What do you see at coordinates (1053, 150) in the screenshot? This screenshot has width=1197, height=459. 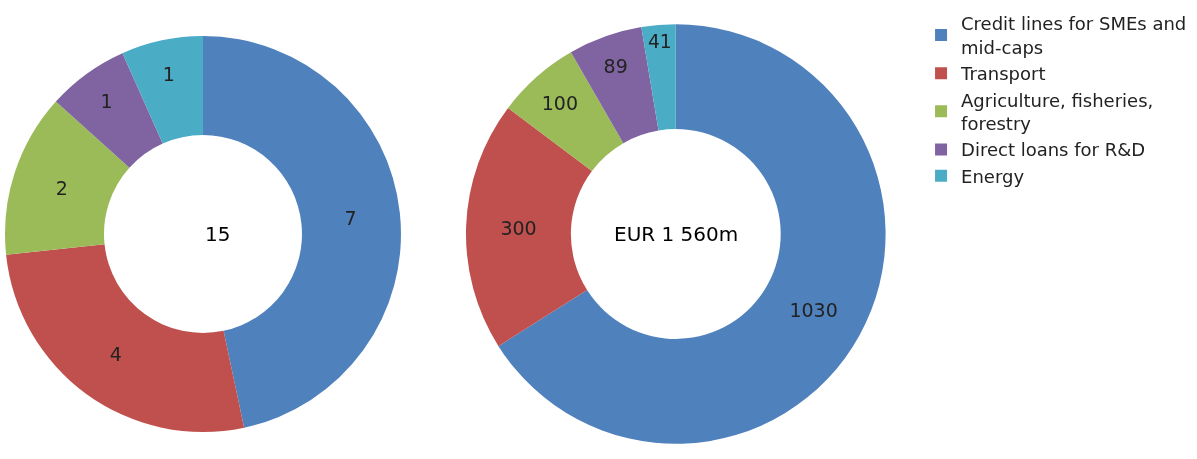 I see `legend-label: Direct loans for R&D` at bounding box center [1053, 150].